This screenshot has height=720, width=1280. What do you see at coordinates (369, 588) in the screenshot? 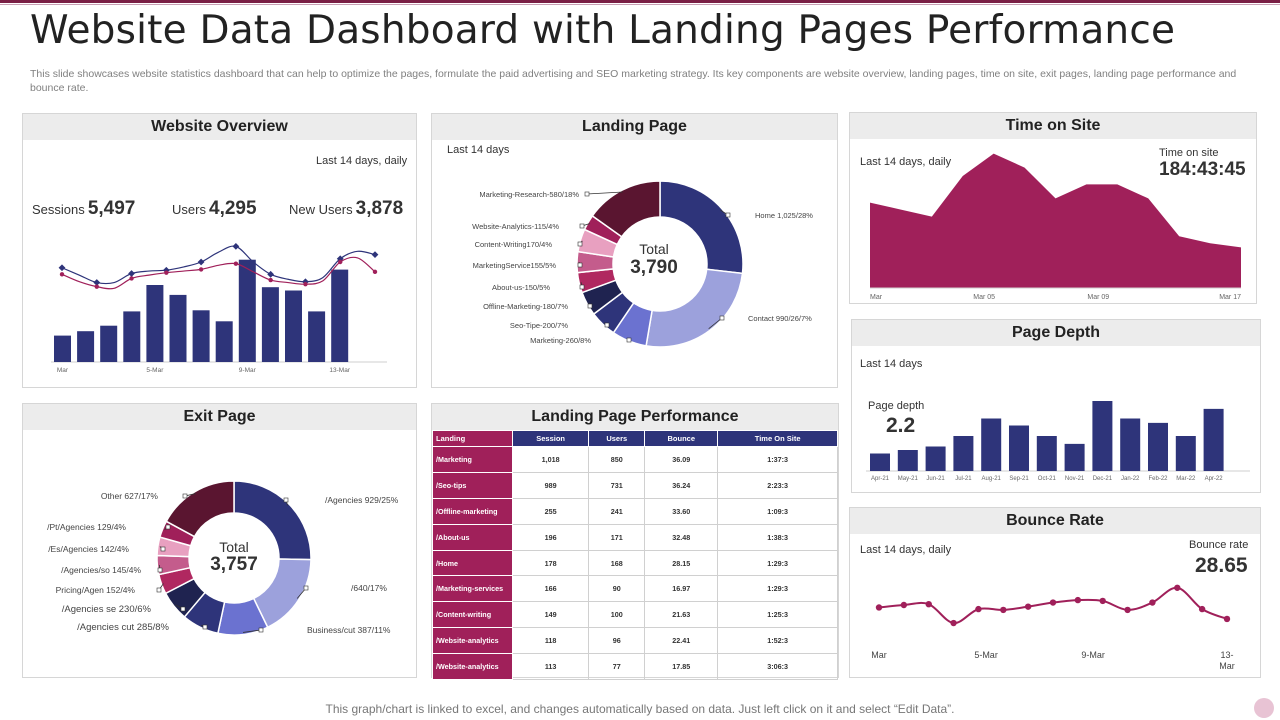
I see `slice-label: /640/17%` at bounding box center [369, 588].